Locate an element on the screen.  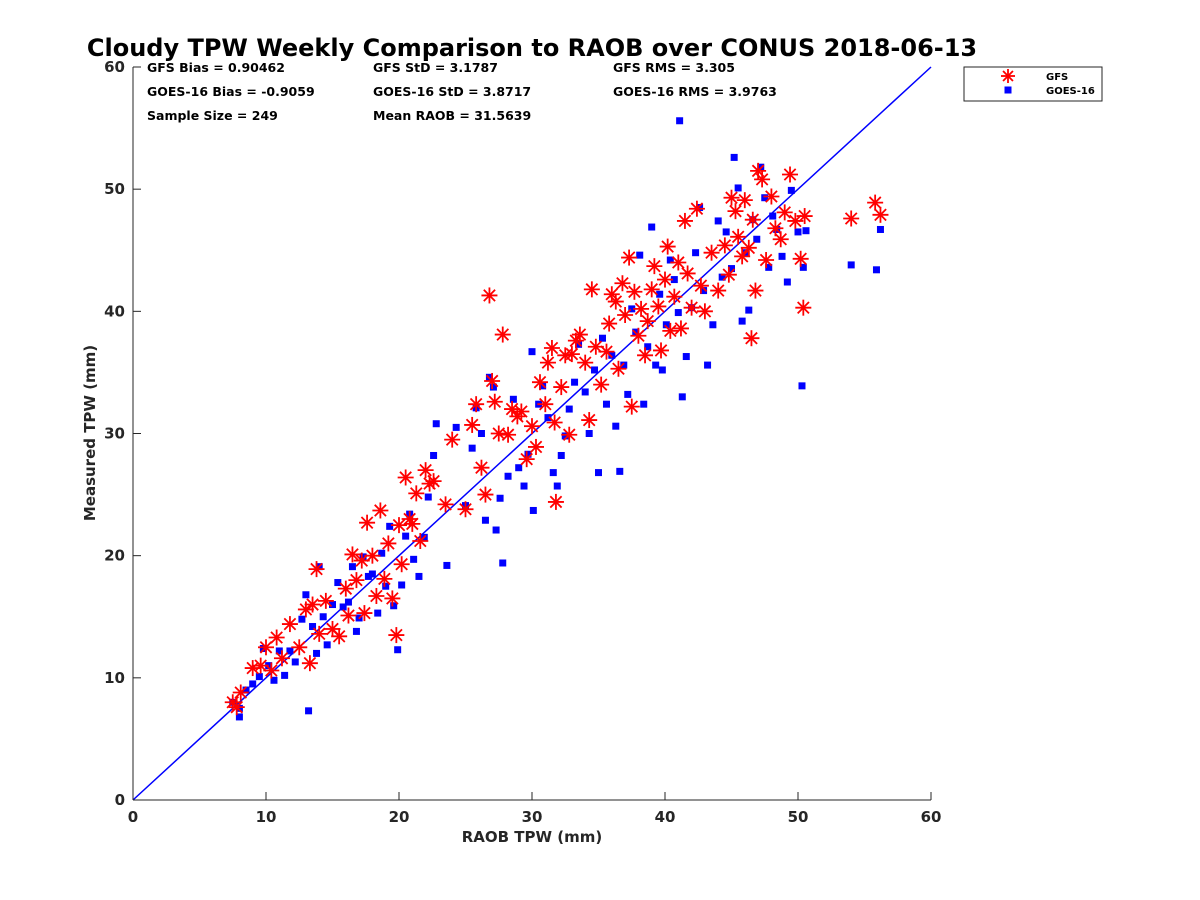
x-tick-label: 60 is located at coordinates (931, 817).